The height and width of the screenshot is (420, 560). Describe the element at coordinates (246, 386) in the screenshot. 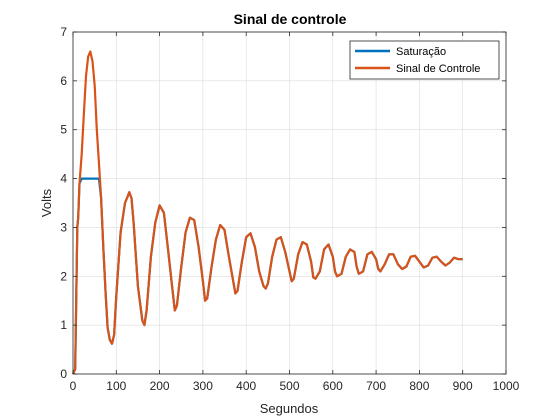

I see `x-tick-label: 400` at that location.